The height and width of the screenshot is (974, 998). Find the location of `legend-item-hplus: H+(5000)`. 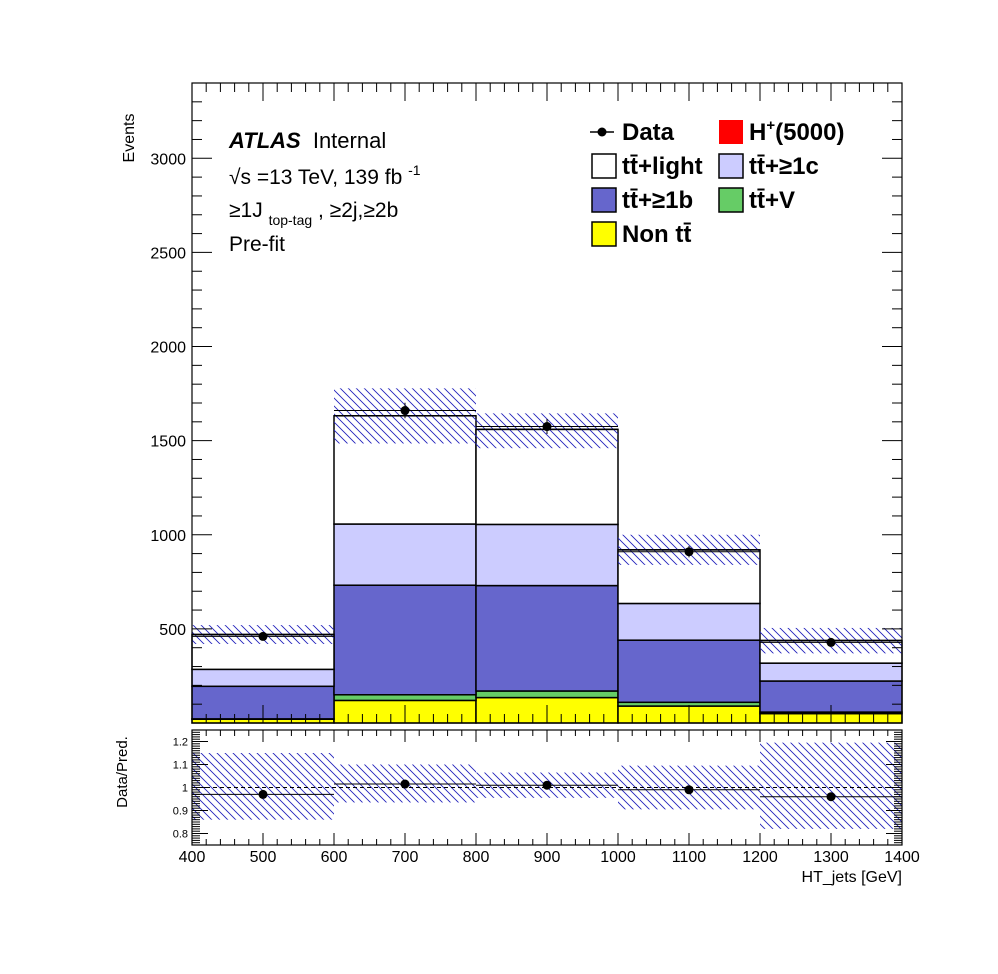

legend-item-hplus: H+(5000) is located at coordinates (781, 131).